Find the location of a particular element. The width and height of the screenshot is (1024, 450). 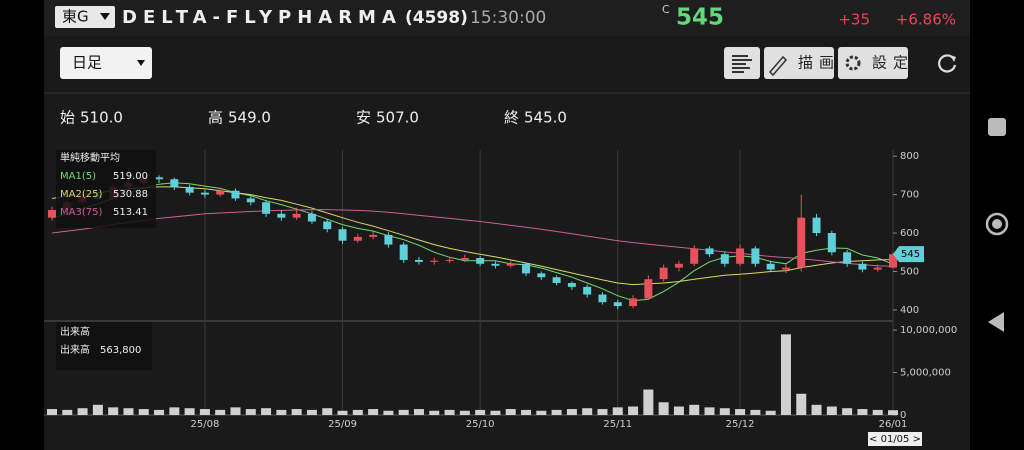

y-tick-label: 800 is located at coordinates (909, 156).